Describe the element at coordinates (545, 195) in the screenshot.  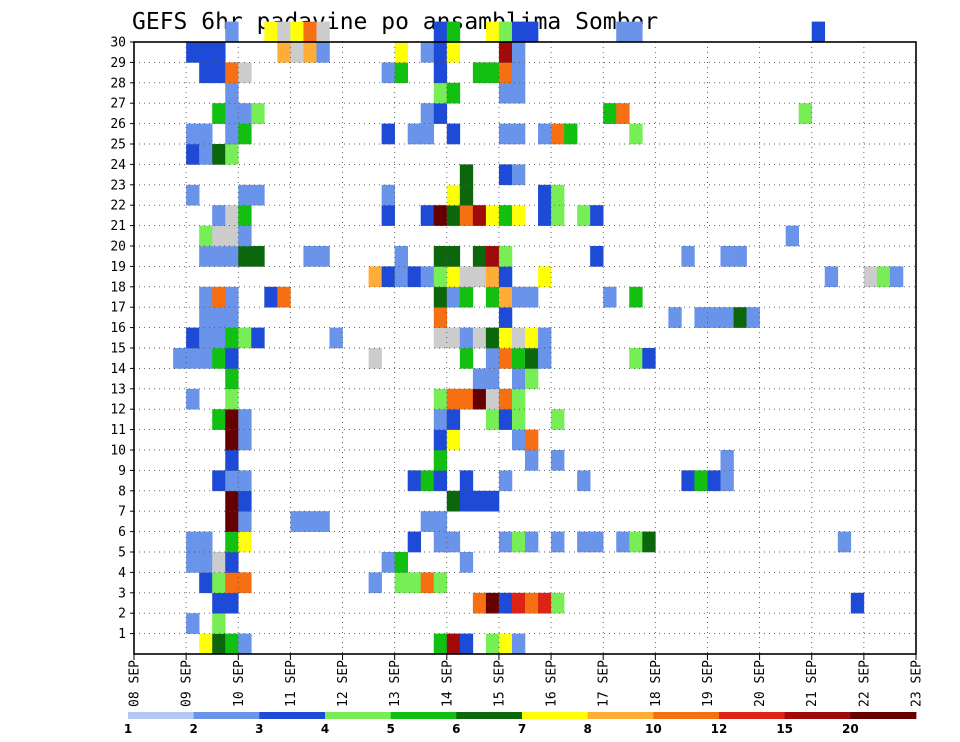
I see `precip-cell-m22-t31` at that location.